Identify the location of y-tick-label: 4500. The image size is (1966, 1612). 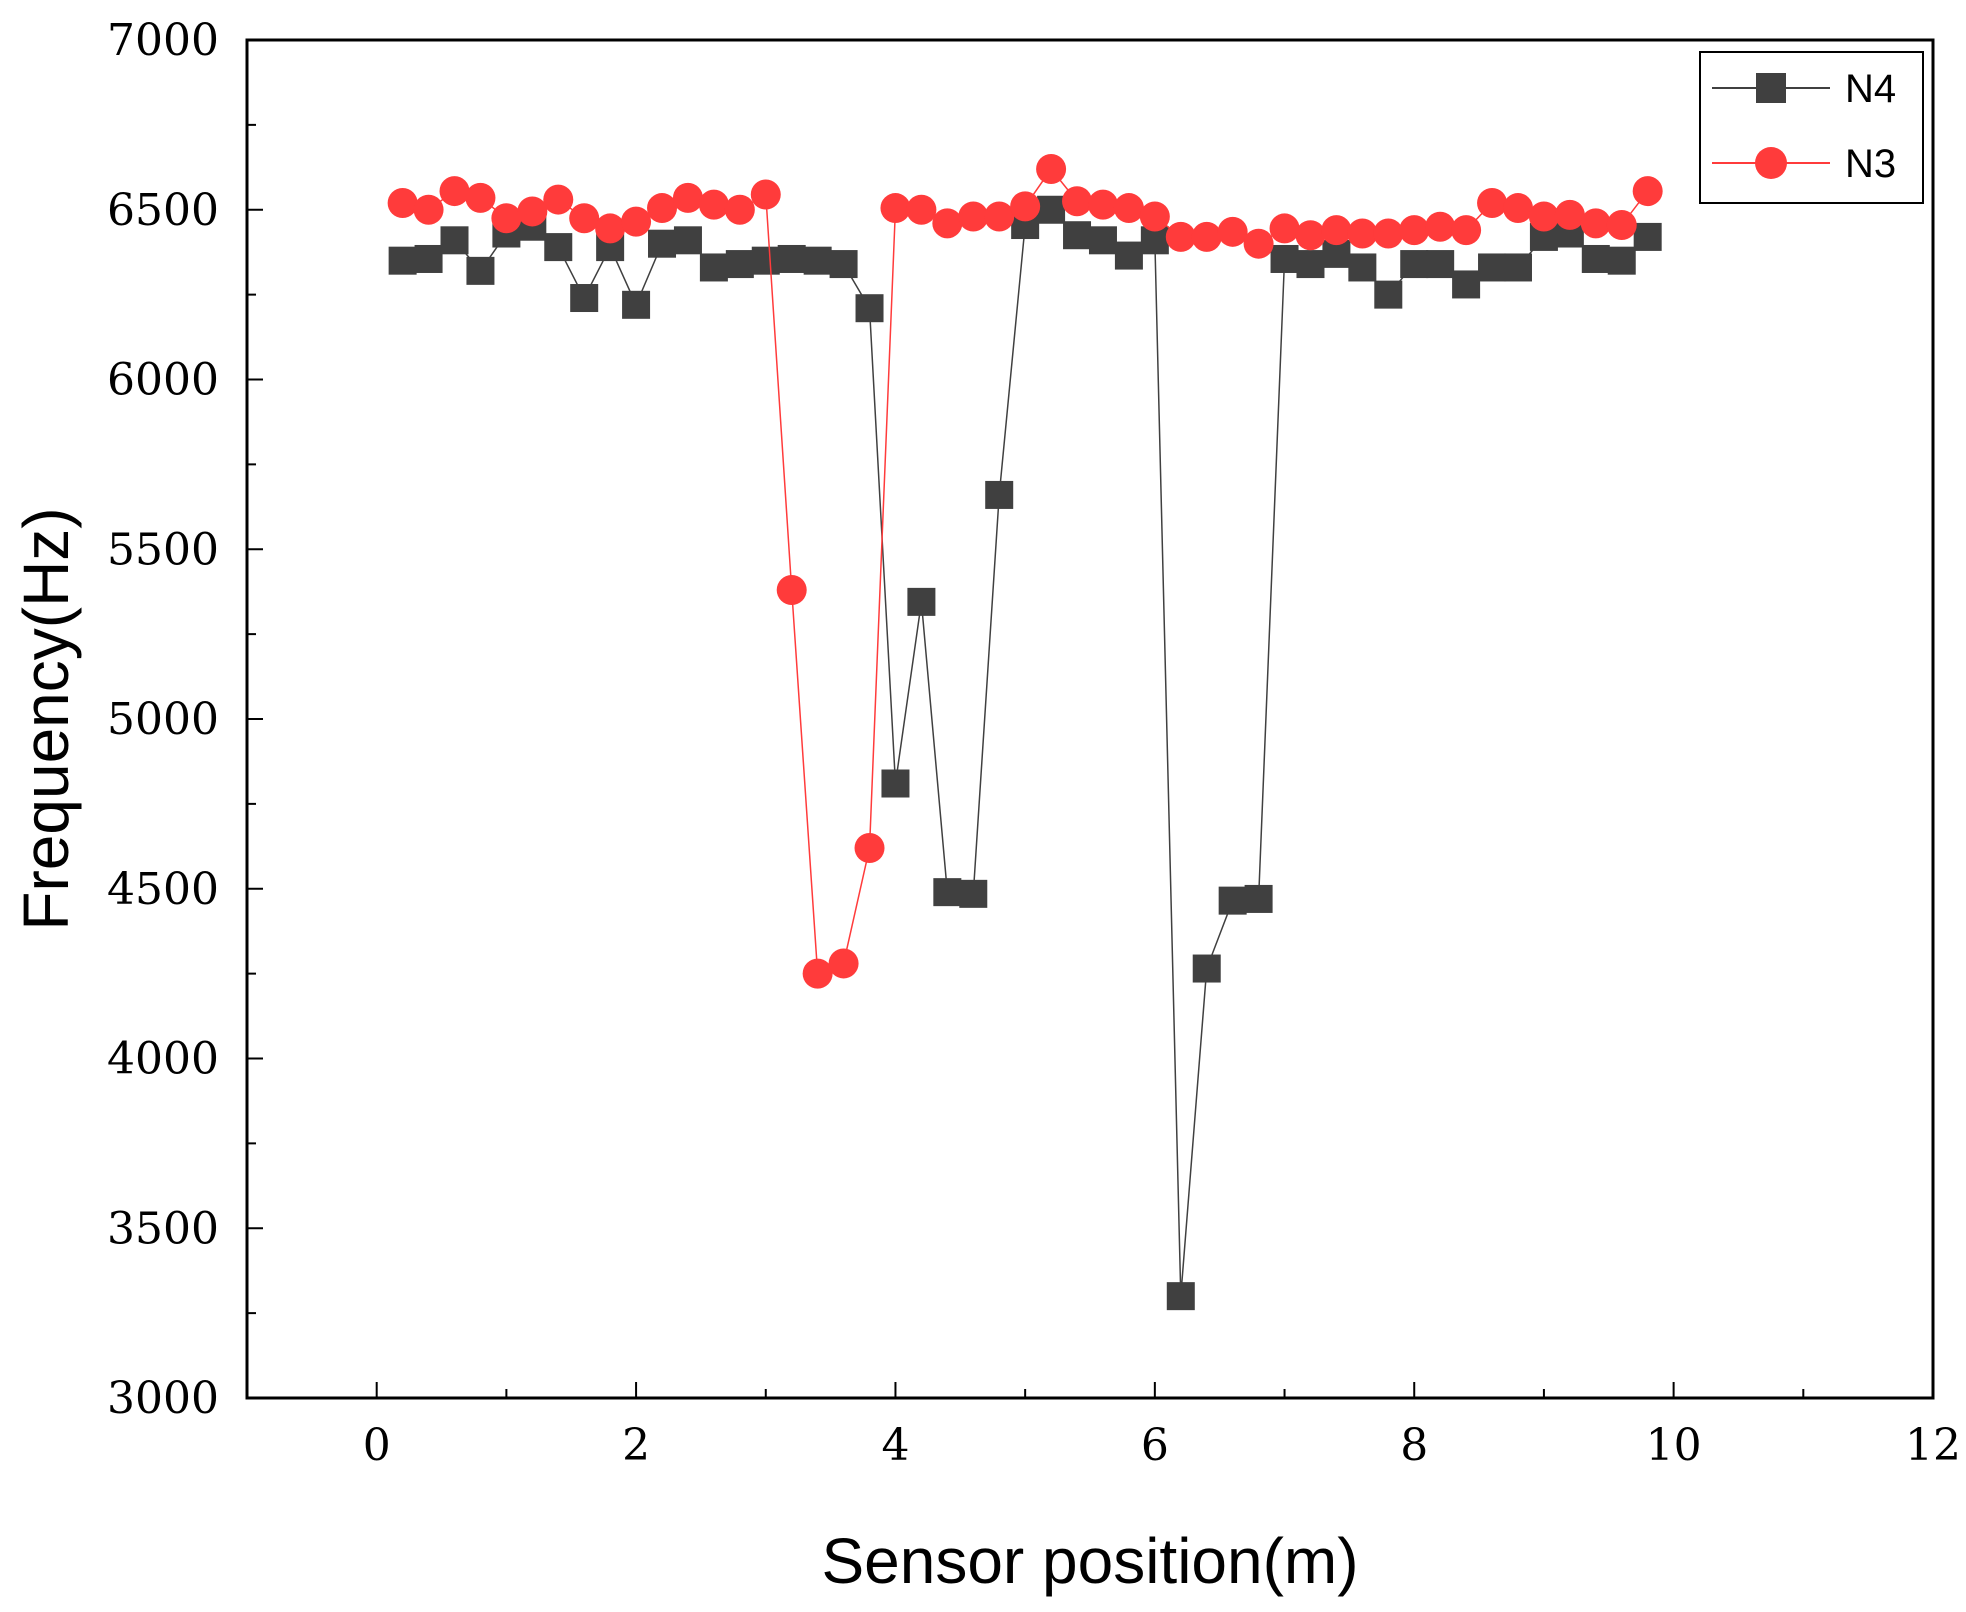
(163, 889).